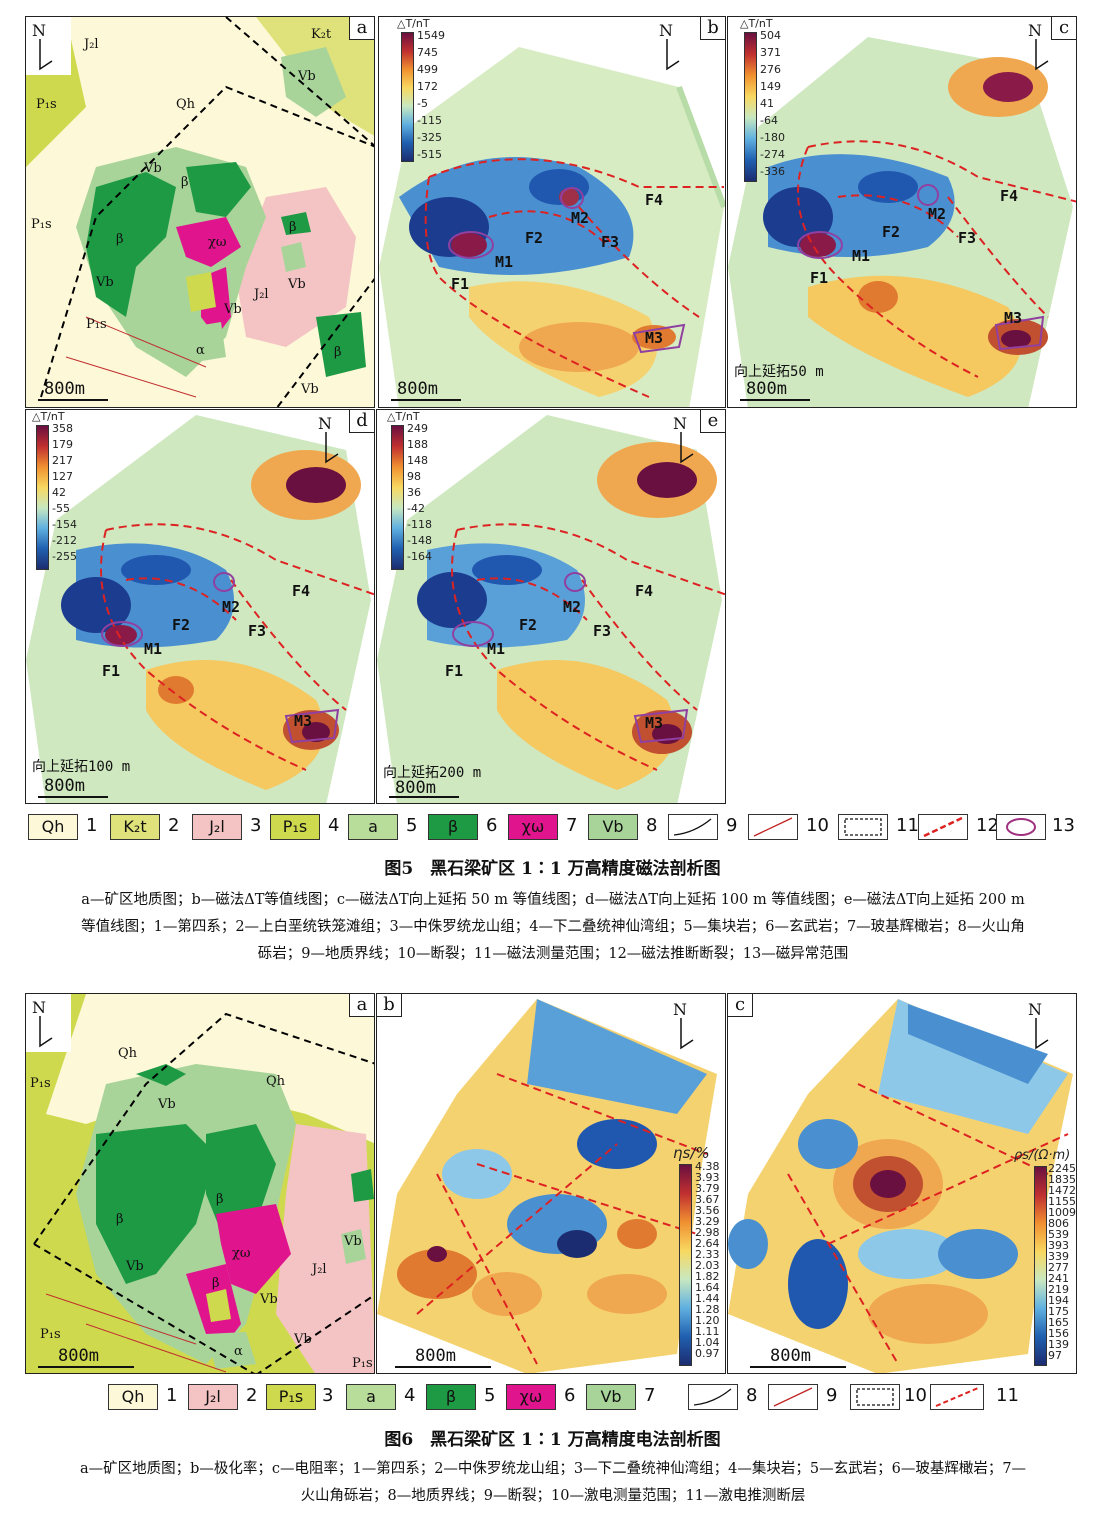  Describe the element at coordinates (172, 1395) in the screenshot. I see `legend-number: 1` at that location.